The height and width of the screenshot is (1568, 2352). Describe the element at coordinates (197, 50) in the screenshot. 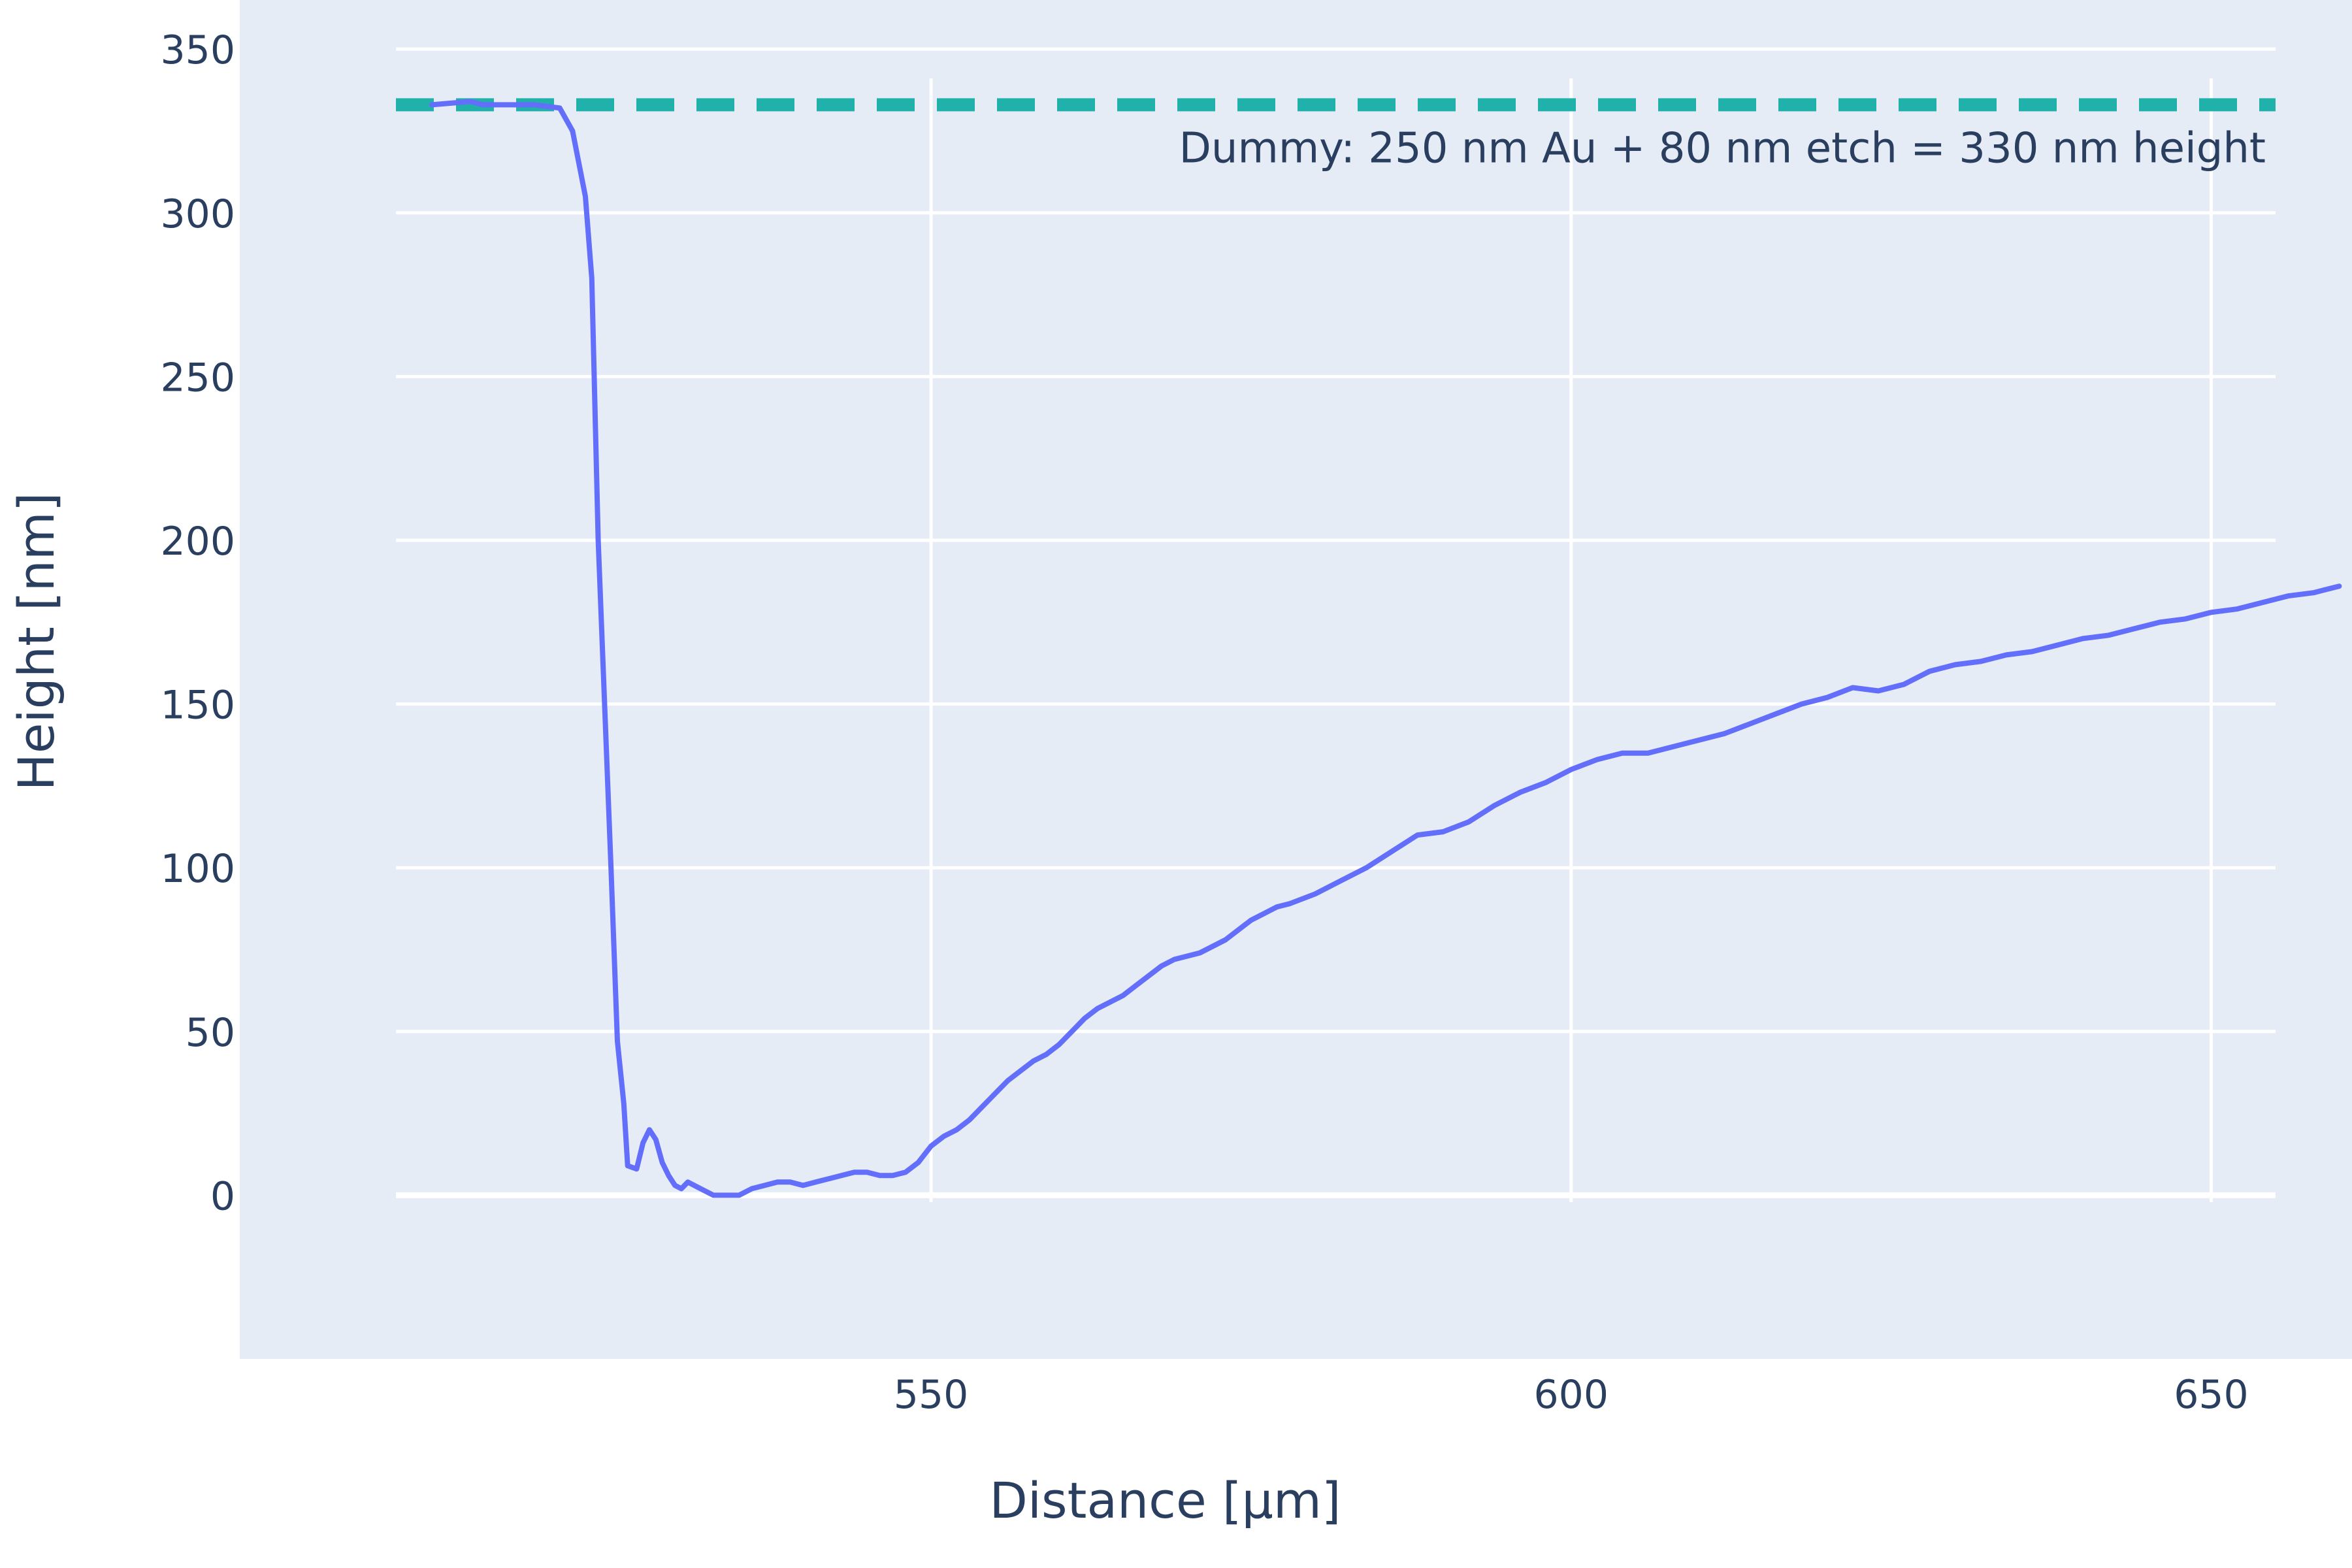

I see `y-tick-label: 350` at that location.